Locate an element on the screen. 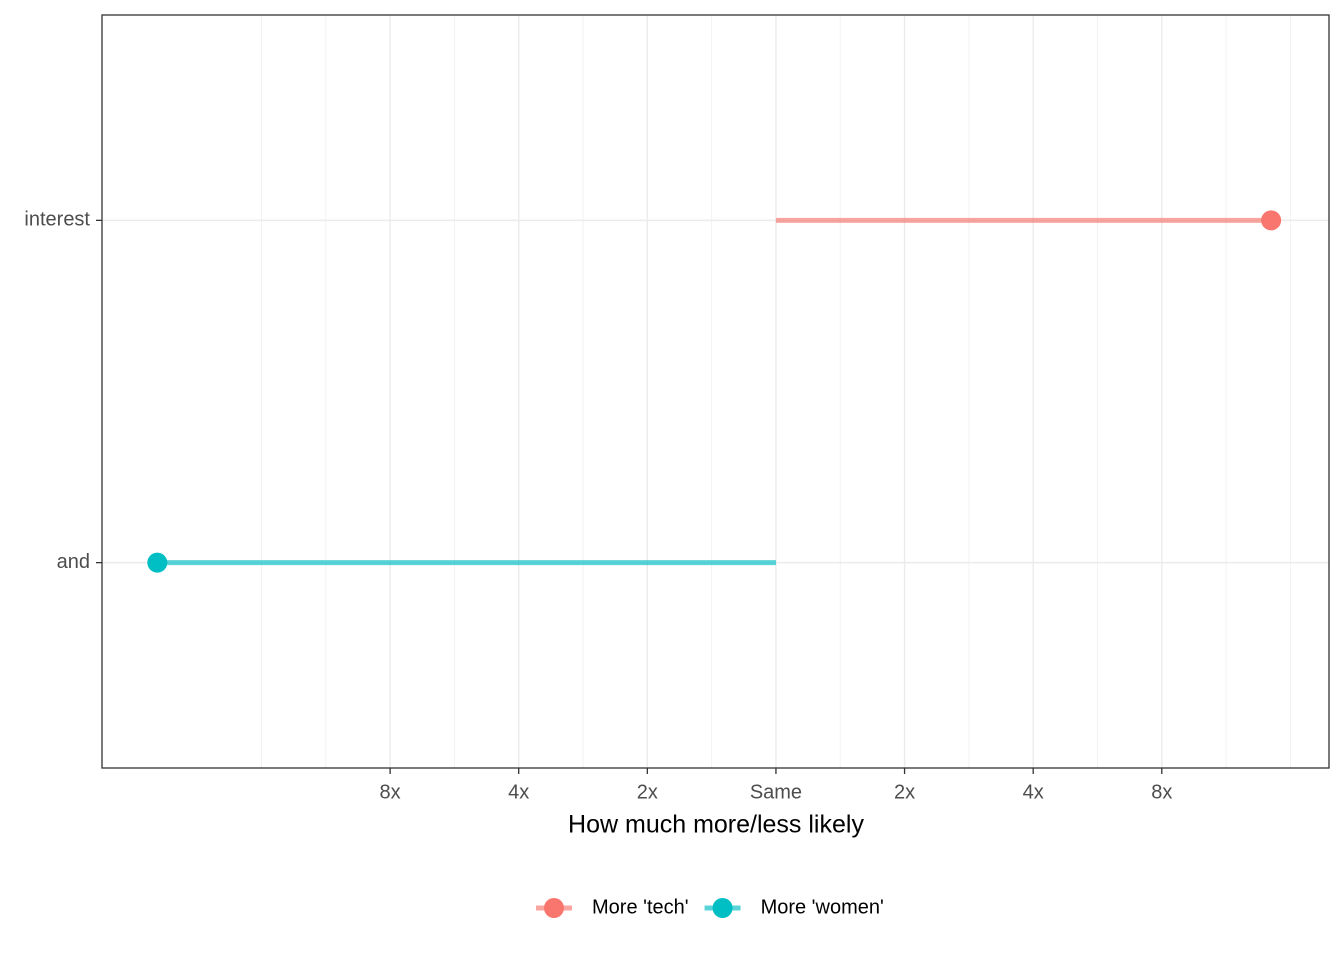 The height and width of the screenshot is (960, 1344). x-axis-title: How much more/less likely is located at coordinates (716, 825).